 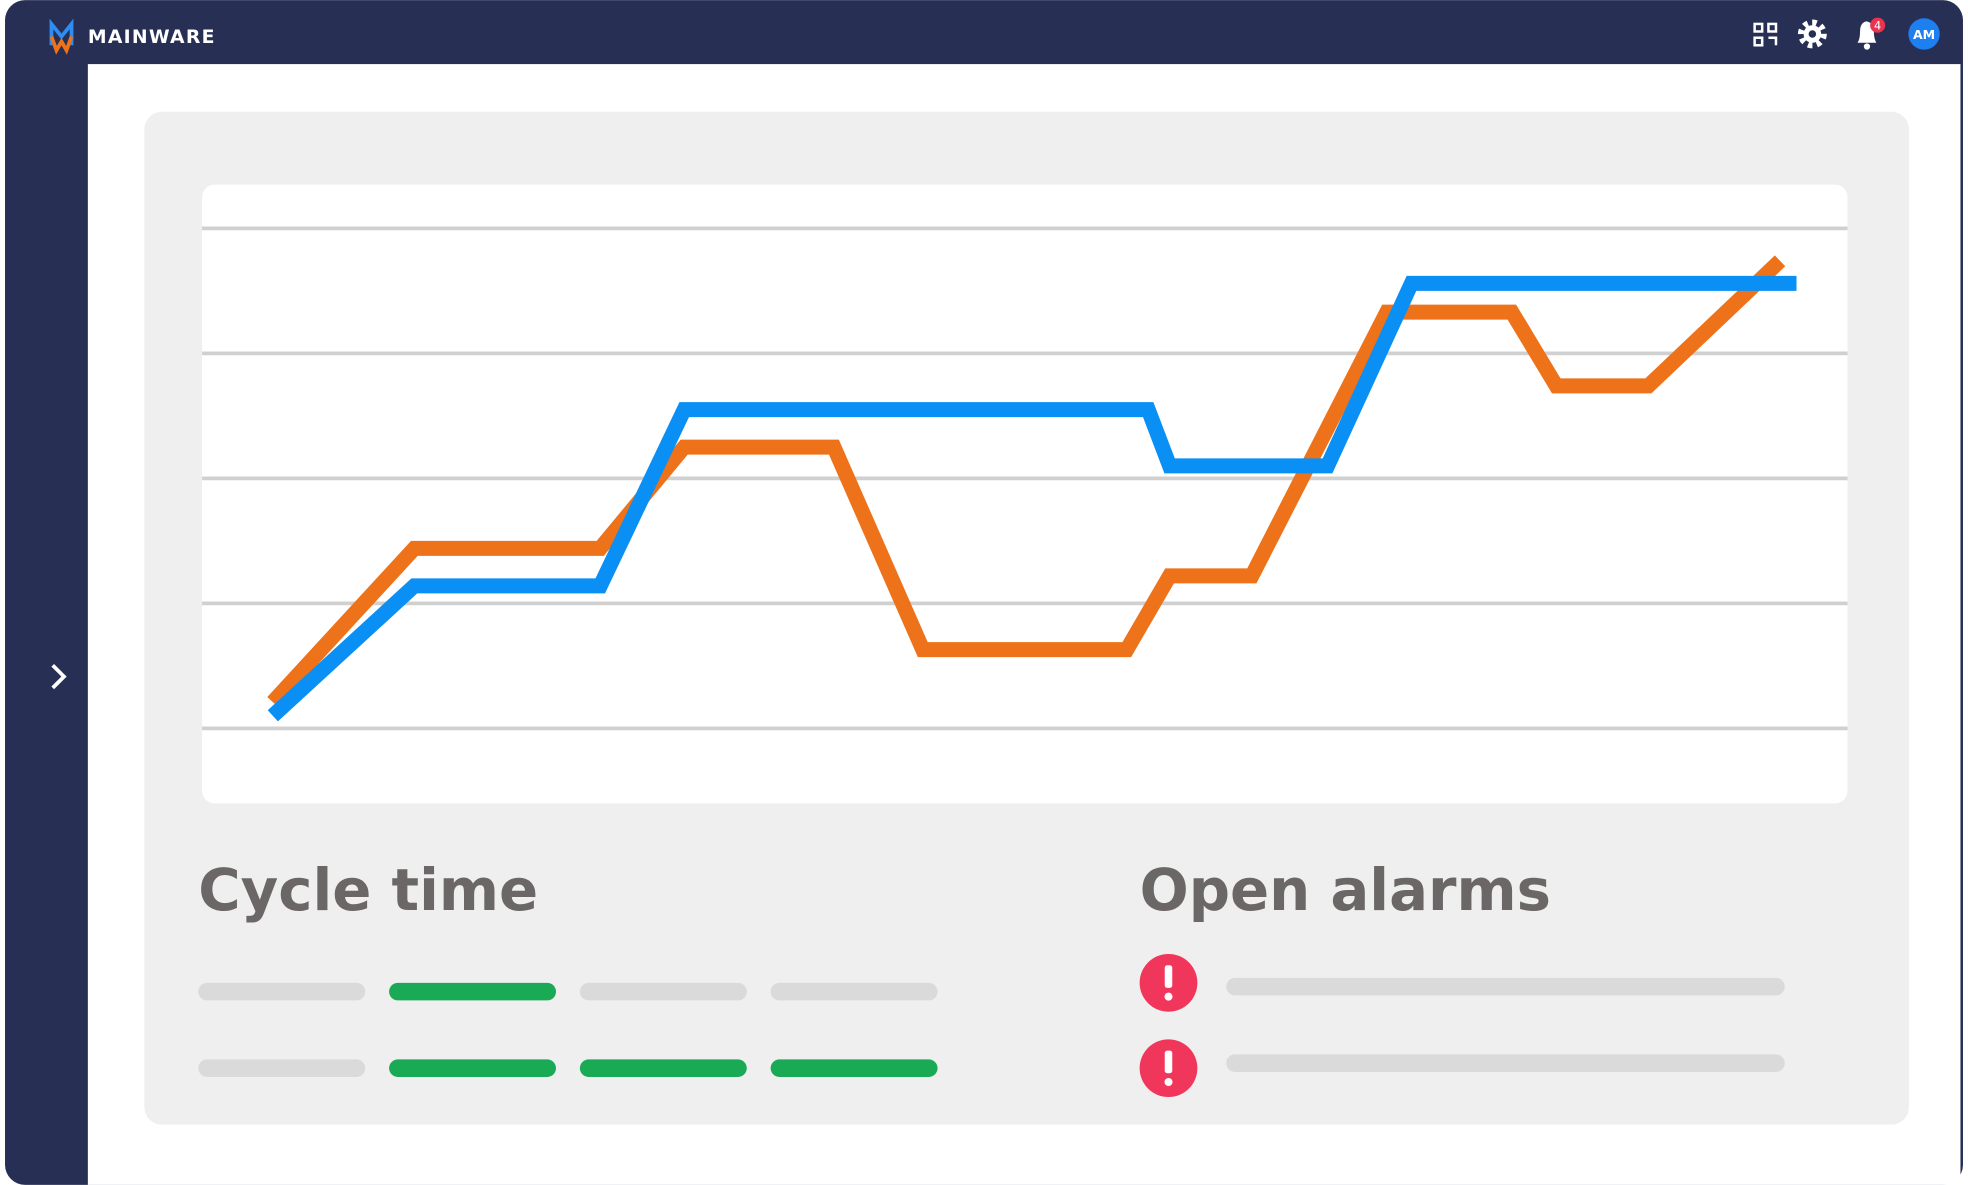 What do you see at coordinates (1345, 890) in the screenshot?
I see `panel-title: Open alarms` at bounding box center [1345, 890].